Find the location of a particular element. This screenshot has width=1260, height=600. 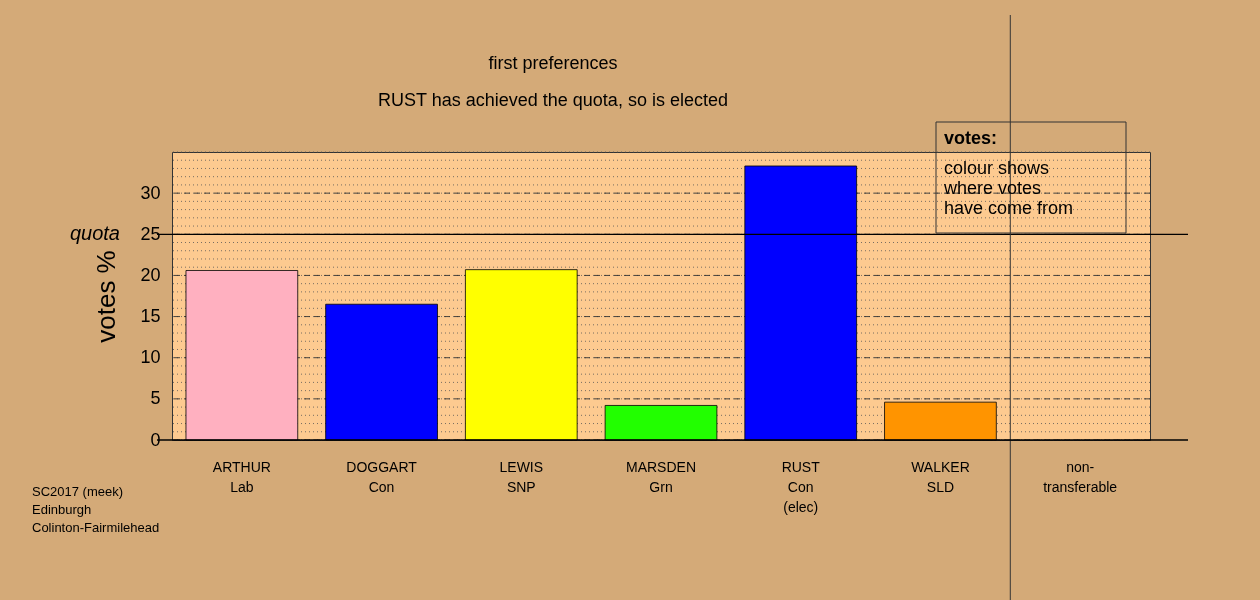

x-tick-label: LEWIS SNP is located at coordinates (521, 476).